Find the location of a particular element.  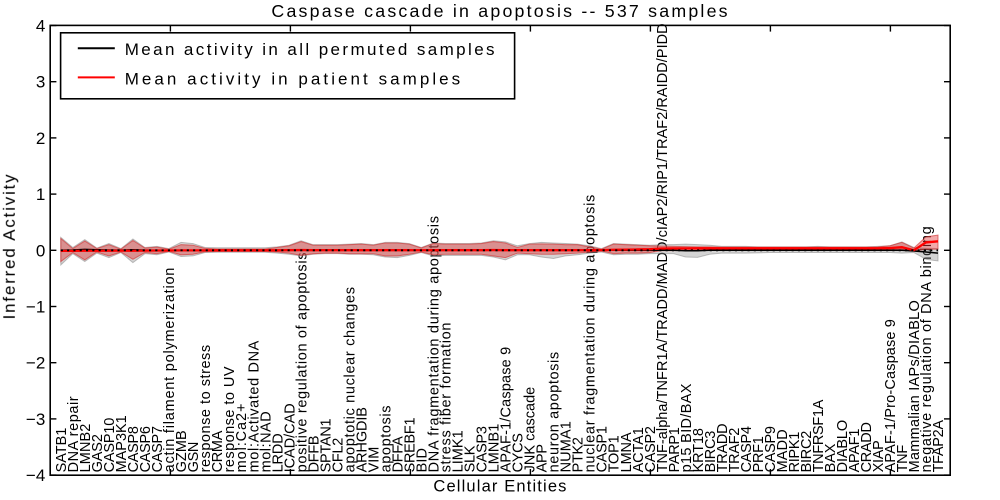

svg-text: ACTA1 is located at coordinates (639, 449).